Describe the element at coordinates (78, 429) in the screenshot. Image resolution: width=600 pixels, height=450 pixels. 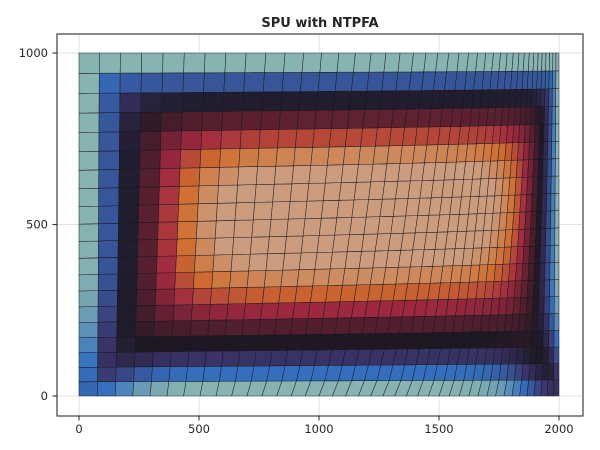
I see `x-tick-label: 0` at that location.